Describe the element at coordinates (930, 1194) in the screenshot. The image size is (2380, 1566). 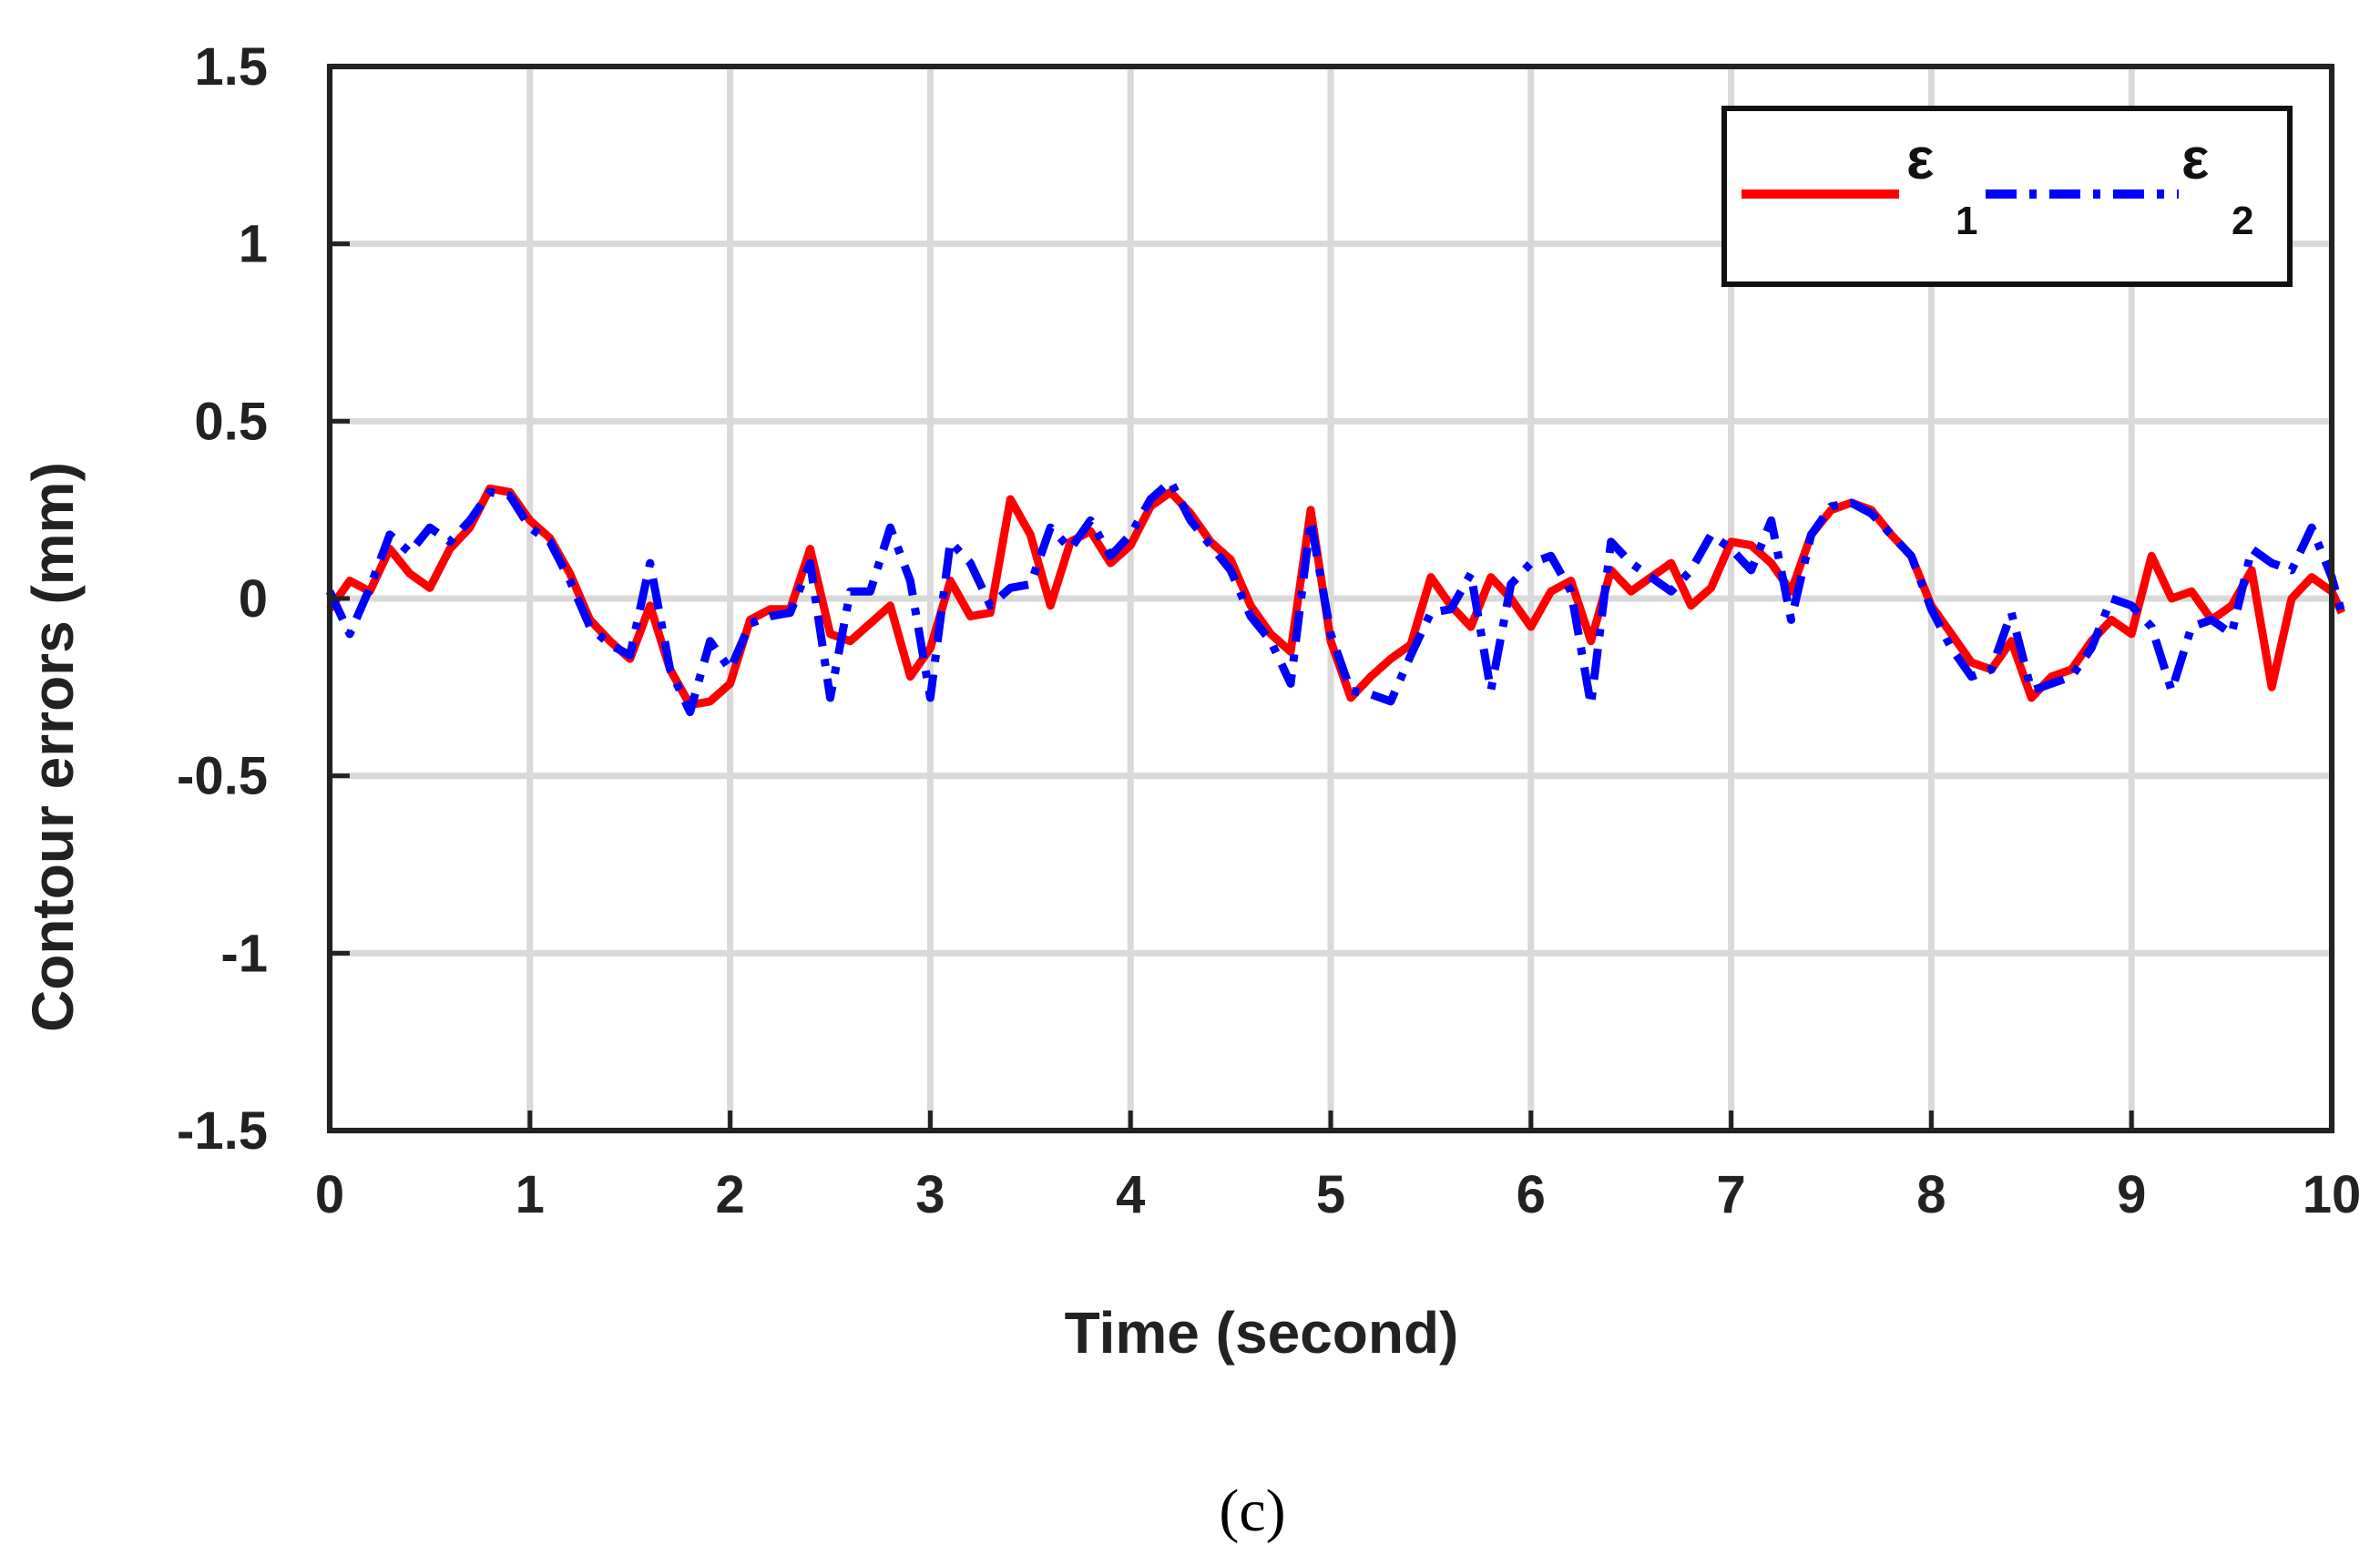
I see `x-tick-label: 3` at that location.